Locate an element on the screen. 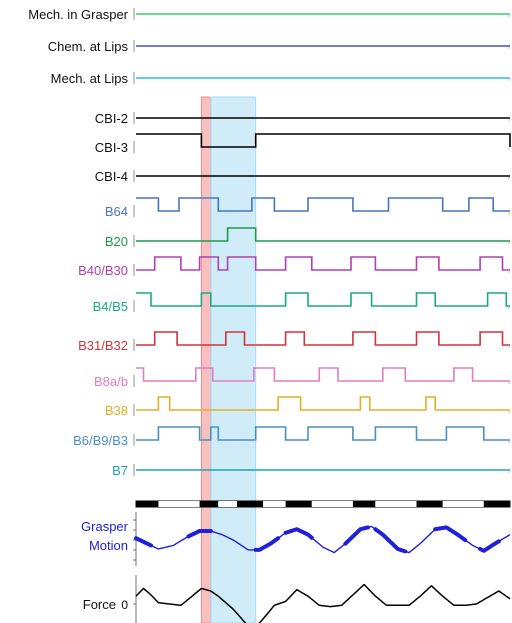 This screenshot has height=623, width=512. row-mech-at-lips: Mech. at Lips is located at coordinates (280, 78).